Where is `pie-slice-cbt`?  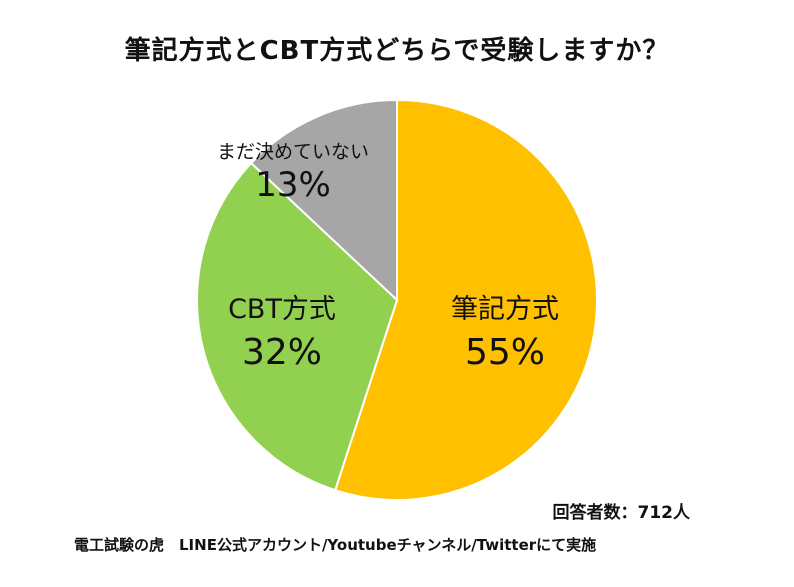 pie-slice-cbt is located at coordinates (297, 326).